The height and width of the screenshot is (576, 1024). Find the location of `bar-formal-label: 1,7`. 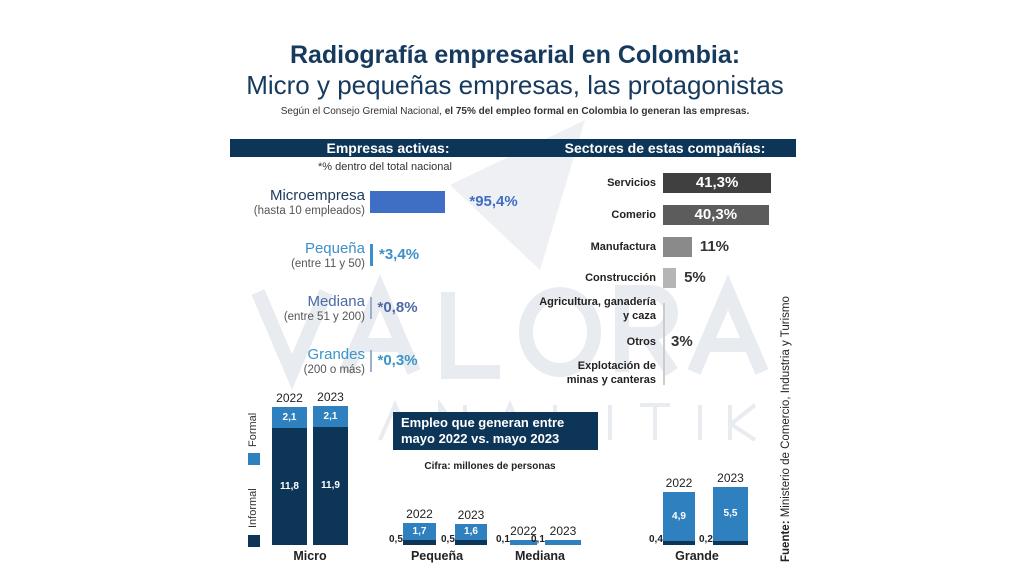

bar-formal-label: 1,7 is located at coordinates (419, 531).